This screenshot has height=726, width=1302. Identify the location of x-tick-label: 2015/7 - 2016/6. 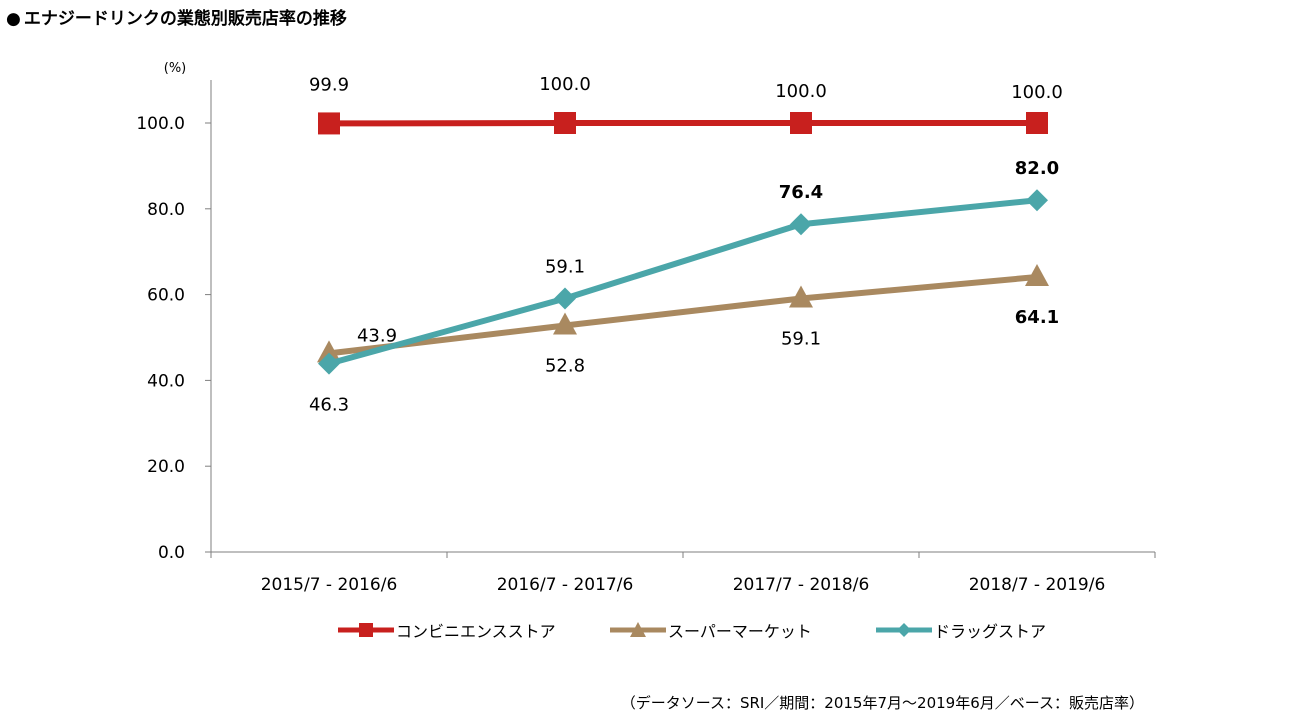
(329, 585).